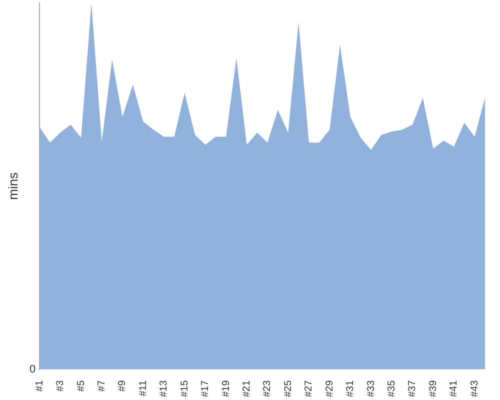 The height and width of the screenshot is (400, 500). Describe the element at coordinates (32, 369) in the screenshot. I see `annotation: 0` at that location.